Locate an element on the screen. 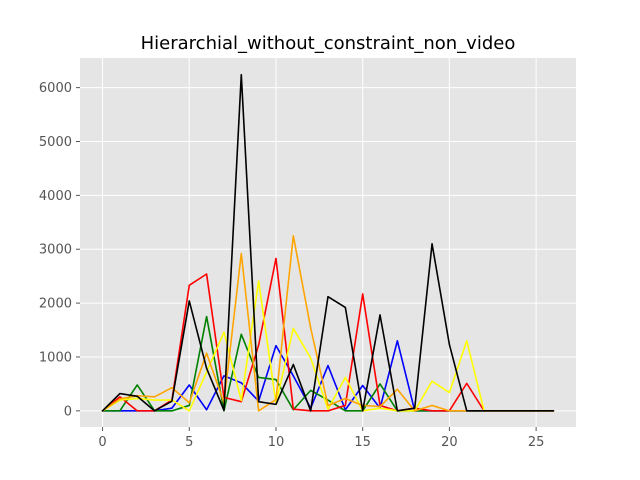  chart-title: Hierarchial_without_constraint_non_video is located at coordinates (328, 43).